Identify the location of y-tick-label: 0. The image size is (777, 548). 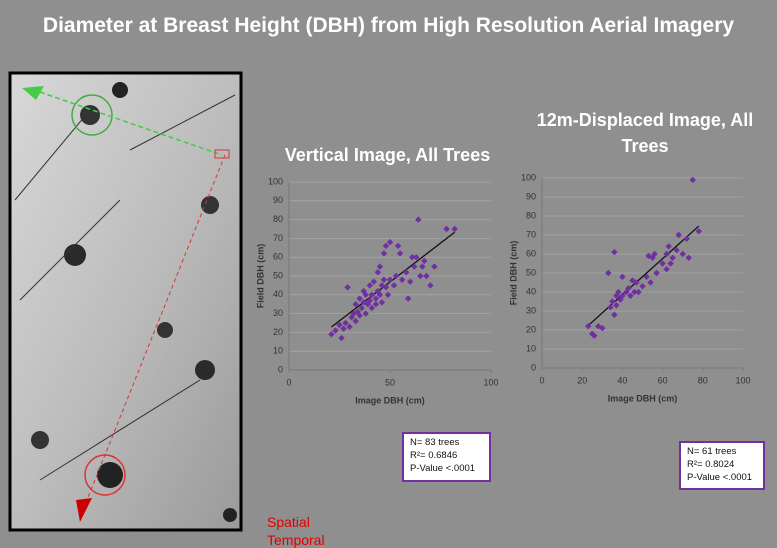
(533, 367).